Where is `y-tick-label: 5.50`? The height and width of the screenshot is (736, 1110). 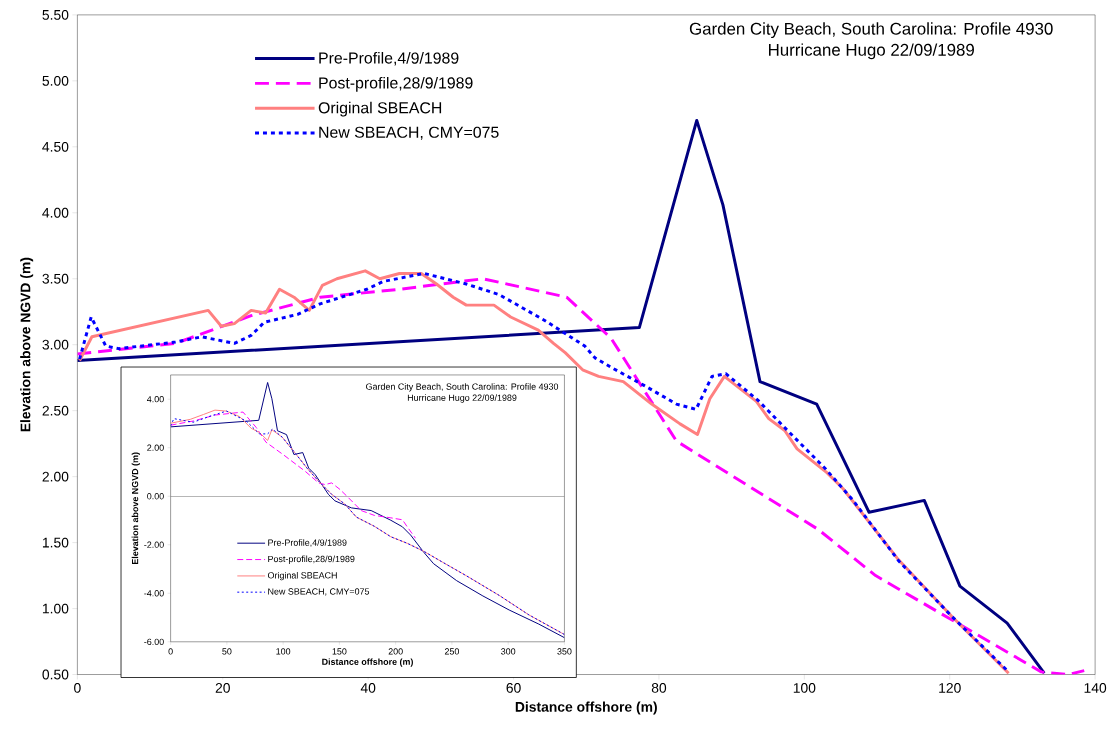
y-tick-label: 5.50 is located at coordinates (55, 14).